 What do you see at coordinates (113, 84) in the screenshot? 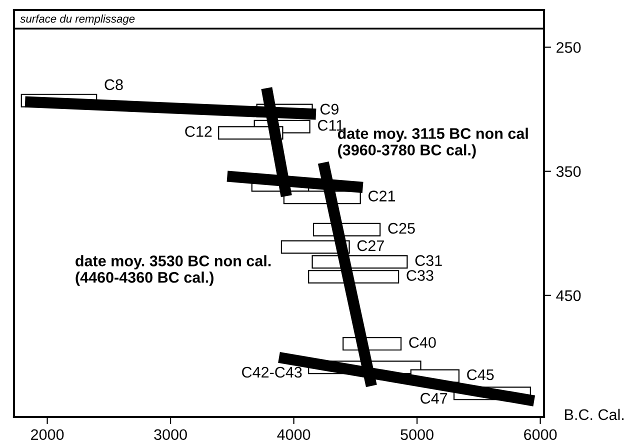
I see `data-label: C8` at bounding box center [113, 84].